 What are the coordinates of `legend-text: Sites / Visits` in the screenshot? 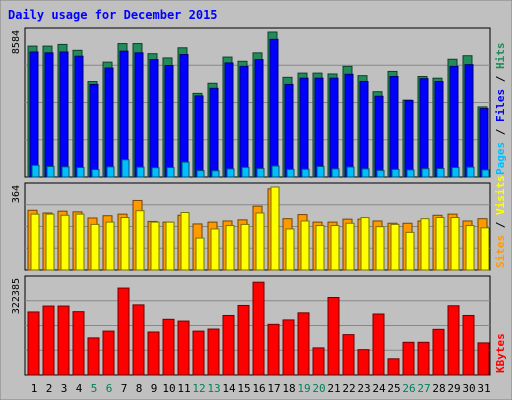 It's located at (500, 221).